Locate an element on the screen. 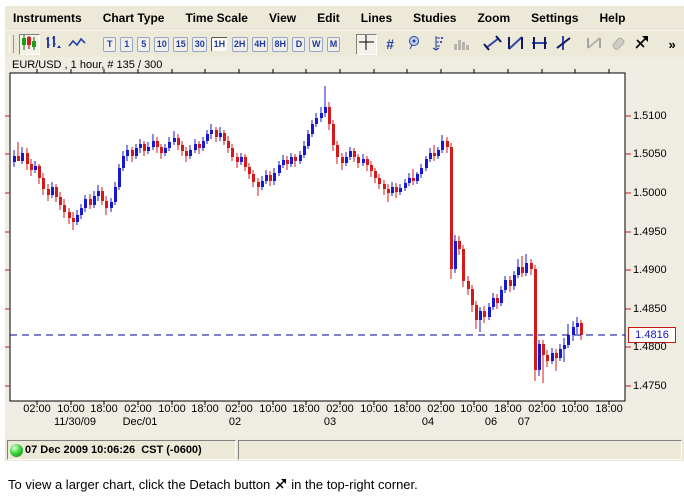 The height and width of the screenshot is (497, 684). line-chart-button is located at coordinates (77, 44).